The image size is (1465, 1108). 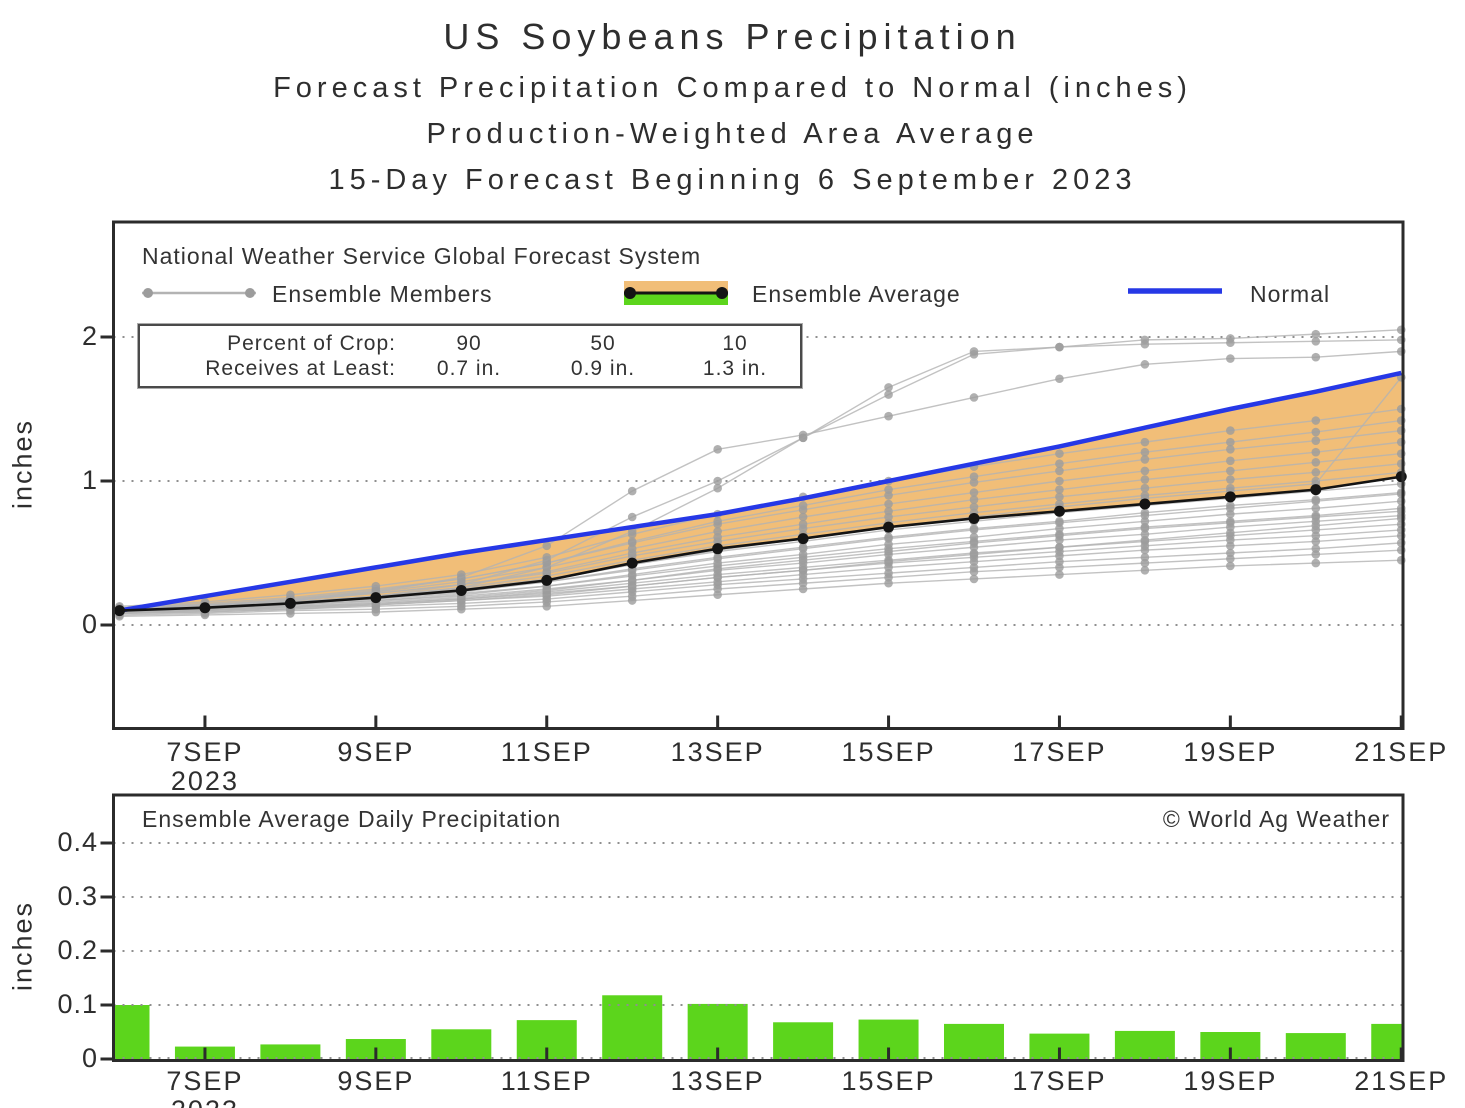 I want to click on legend-average-band-below, so click(x=676, y=299).